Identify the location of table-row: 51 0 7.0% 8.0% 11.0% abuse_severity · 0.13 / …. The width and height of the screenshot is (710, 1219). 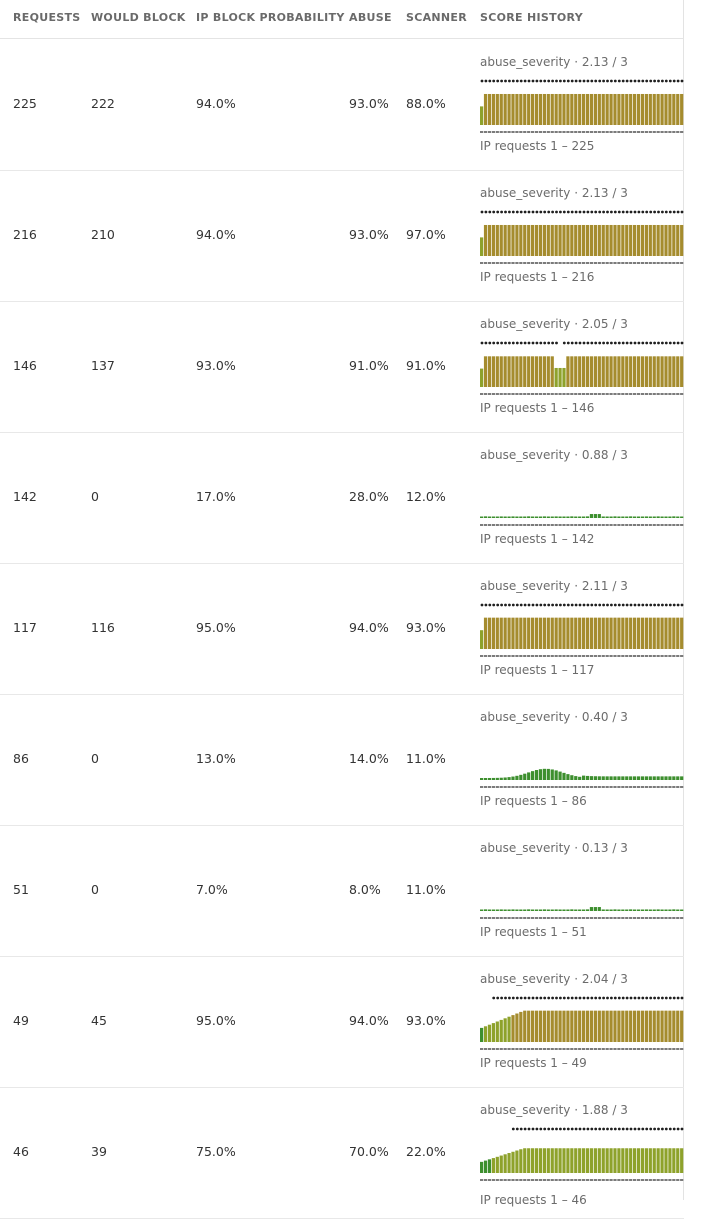
(342, 891).